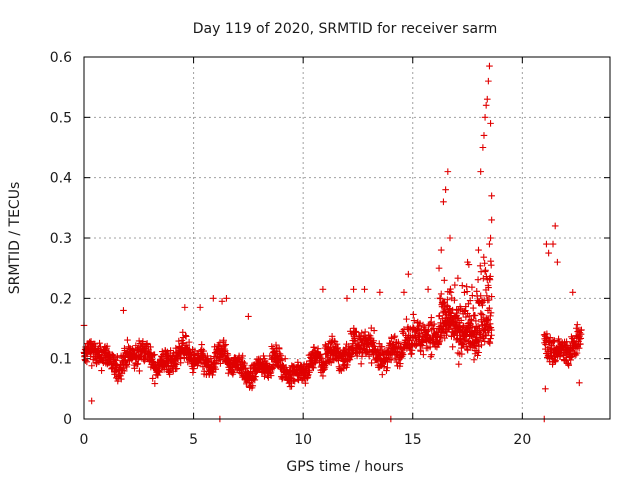 Image resolution: width=640 pixels, height=480 pixels. What do you see at coordinates (67, 420) in the screenshot?
I see `y-tick-label: 0` at bounding box center [67, 420].